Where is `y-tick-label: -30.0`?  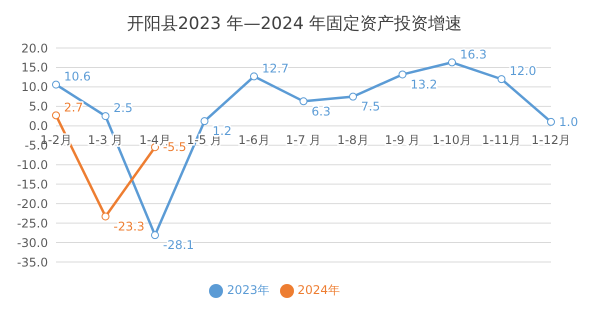
y-tick-label: -30.0 is located at coordinates (32, 243).